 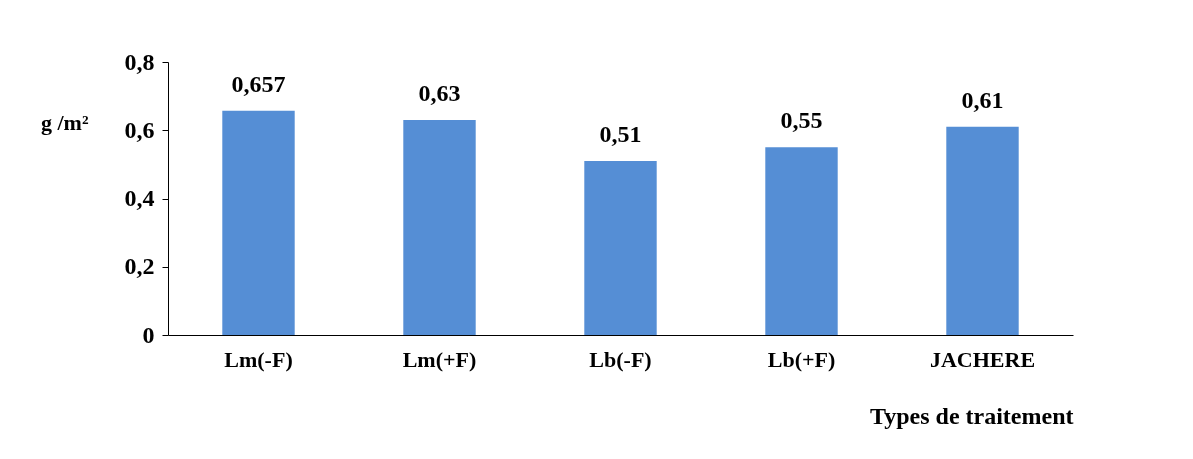 I want to click on data-label: 0,63, so click(x=439, y=93).